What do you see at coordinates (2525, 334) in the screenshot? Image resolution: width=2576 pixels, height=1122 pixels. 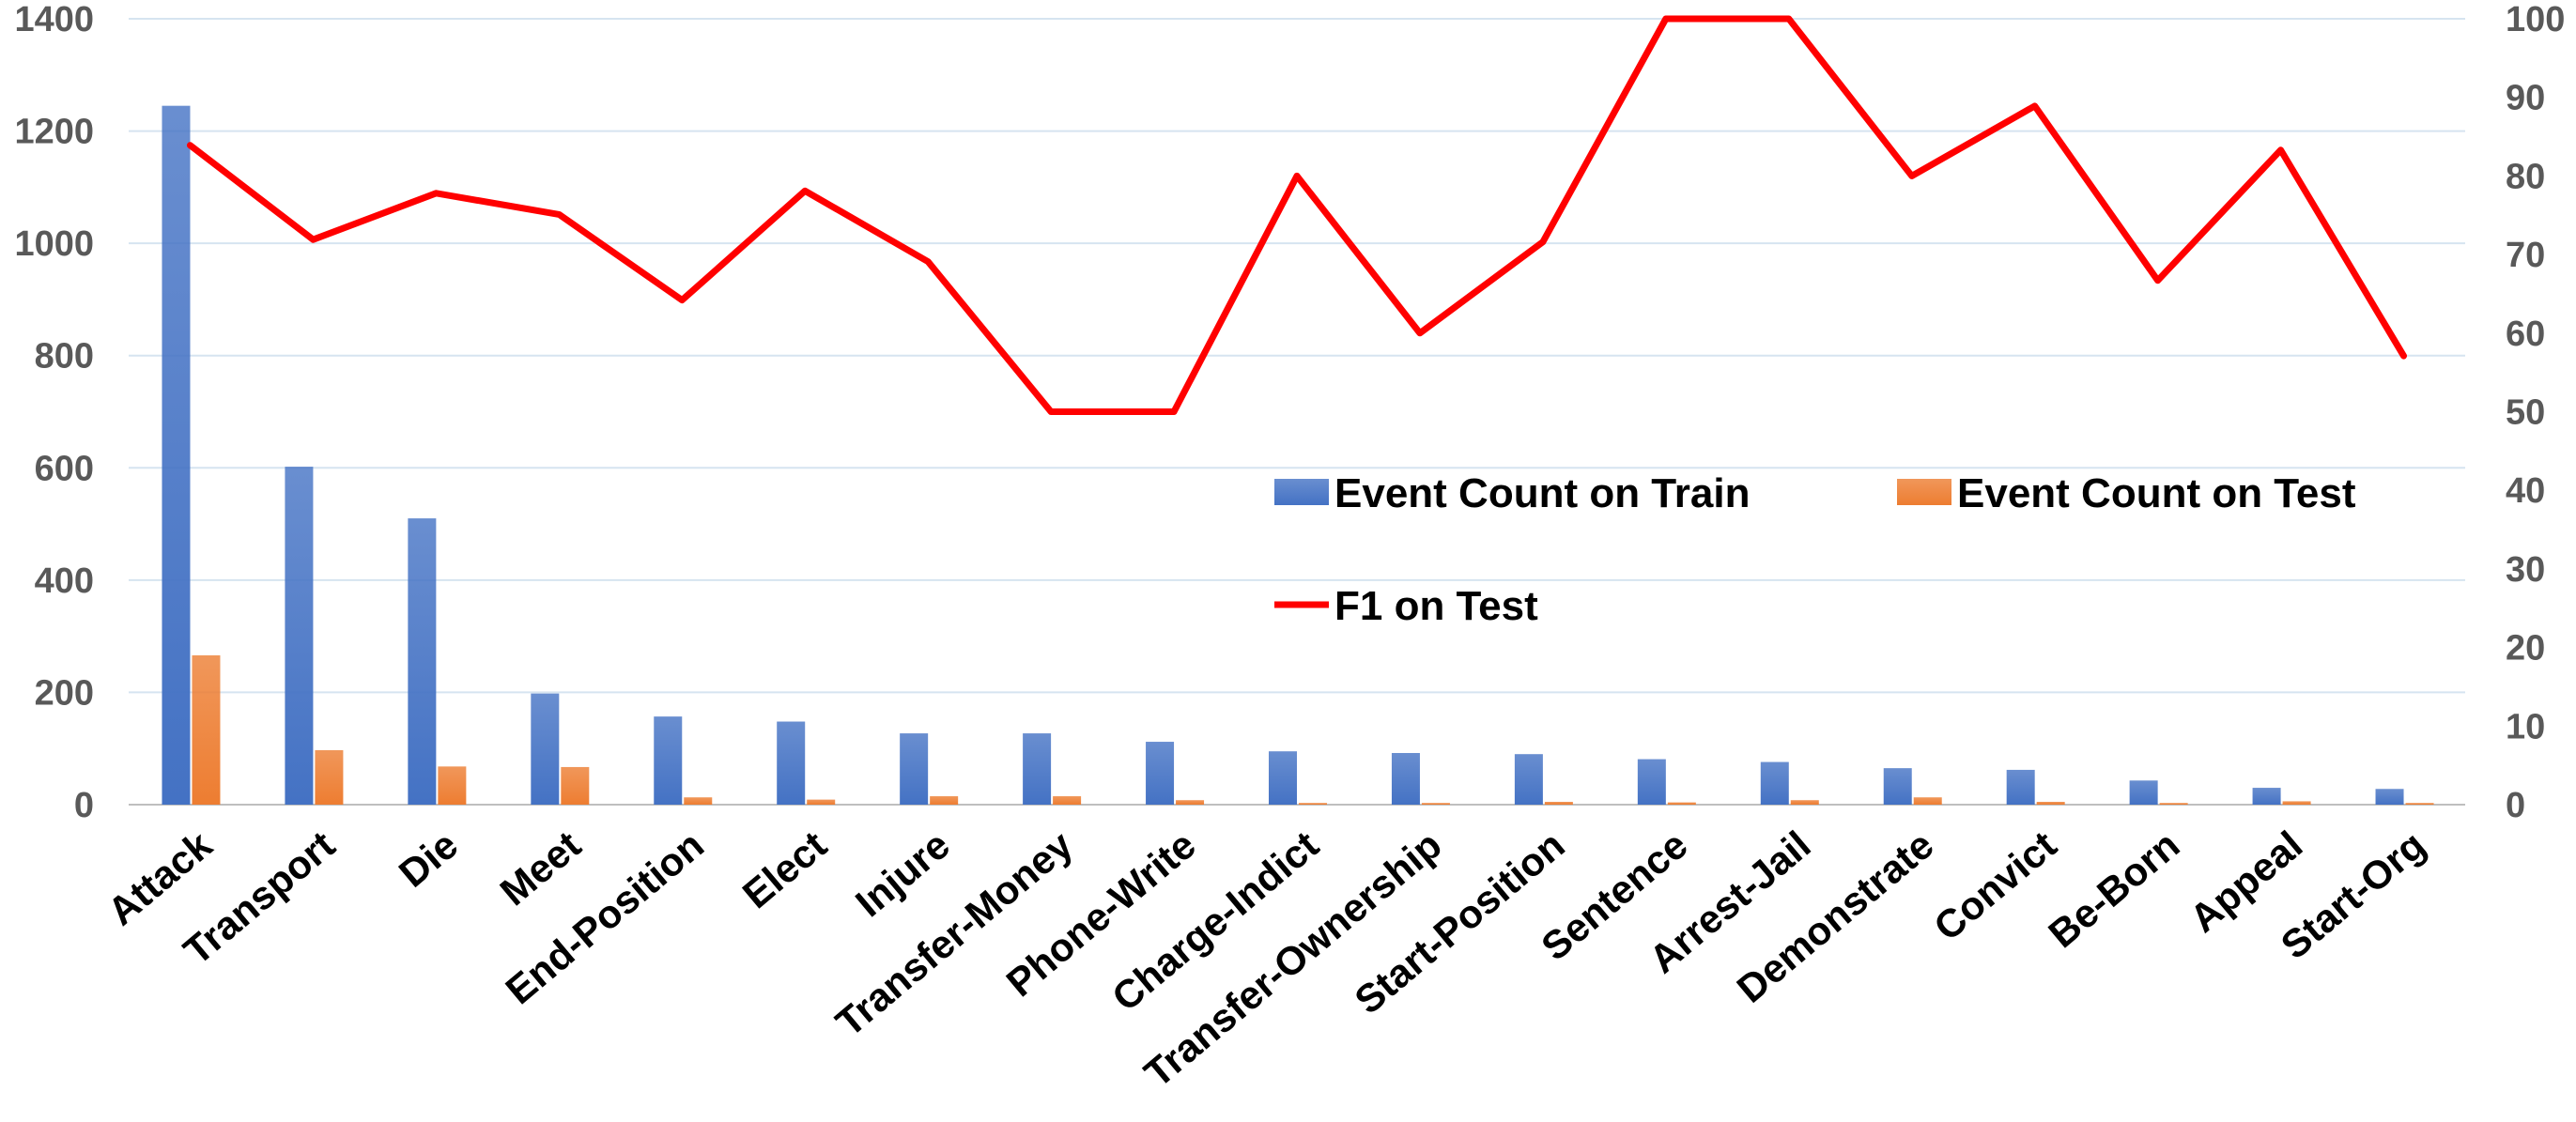 I see `y-right-tick-label: 60` at bounding box center [2525, 334].